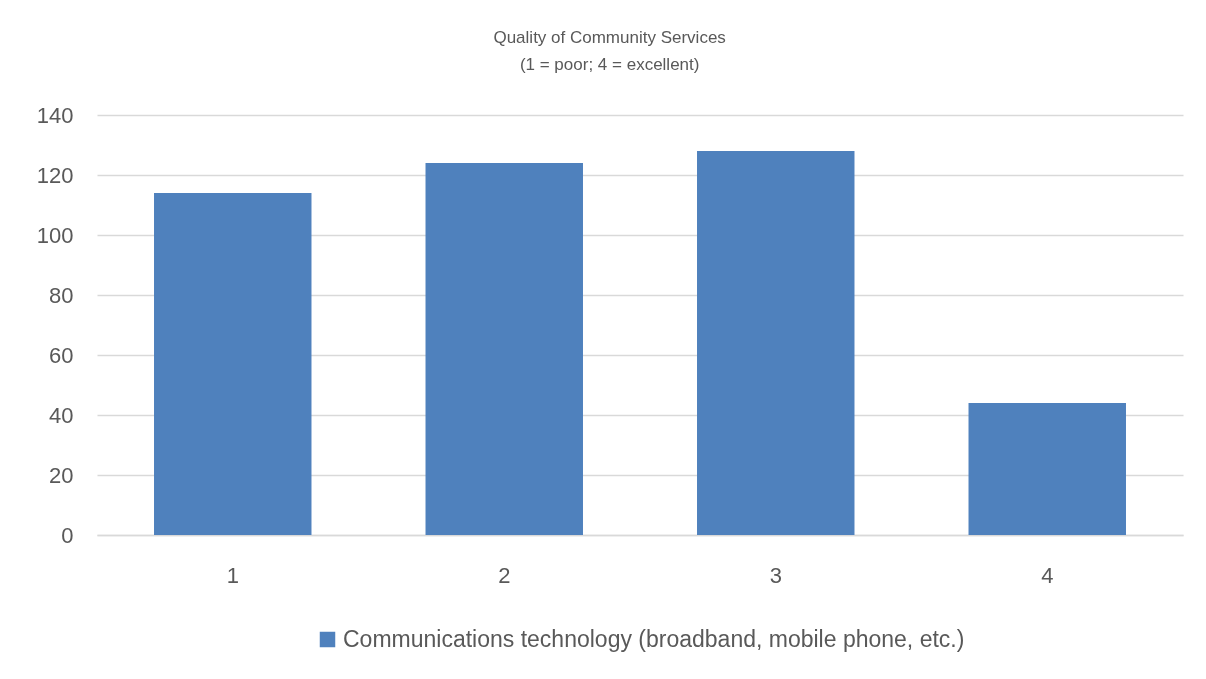 The width and height of the screenshot is (1206, 679). What do you see at coordinates (609, 64) in the screenshot?
I see `chart-subtitle: (1 = poor; 4 = excellent)` at bounding box center [609, 64].